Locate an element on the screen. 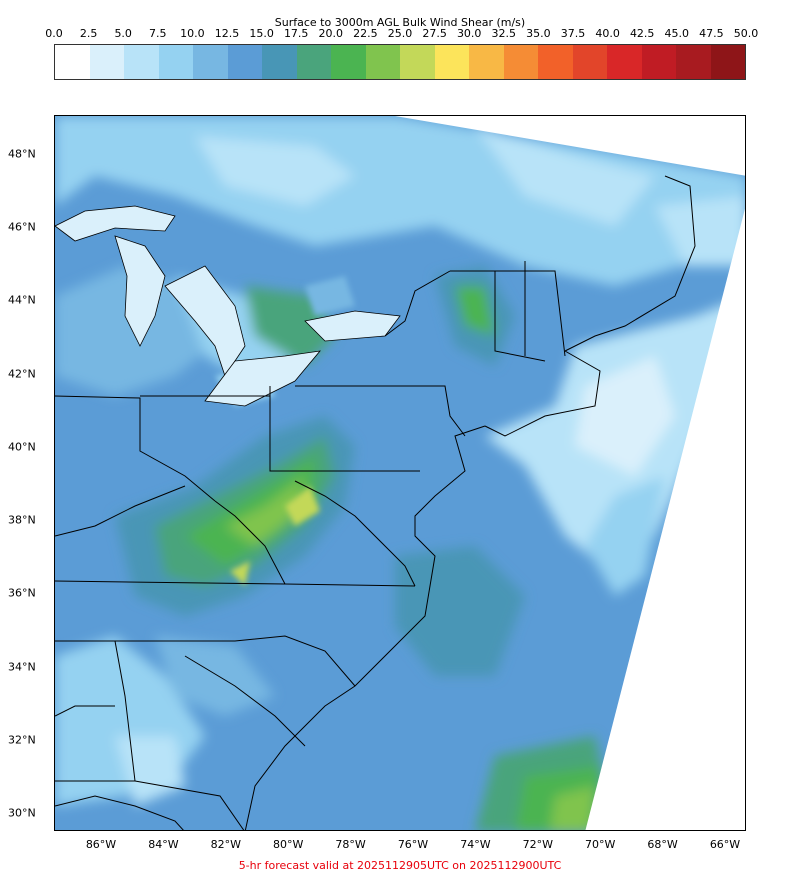  latitude-label: 38°N is located at coordinates (22, 520).